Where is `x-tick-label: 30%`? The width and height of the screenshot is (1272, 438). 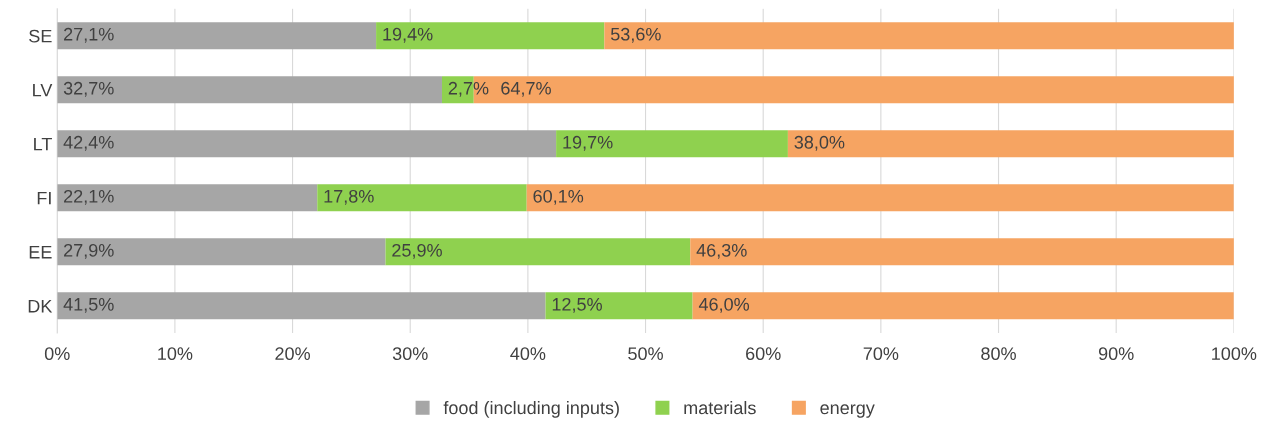 x-tick-label: 30% is located at coordinates (410, 354).